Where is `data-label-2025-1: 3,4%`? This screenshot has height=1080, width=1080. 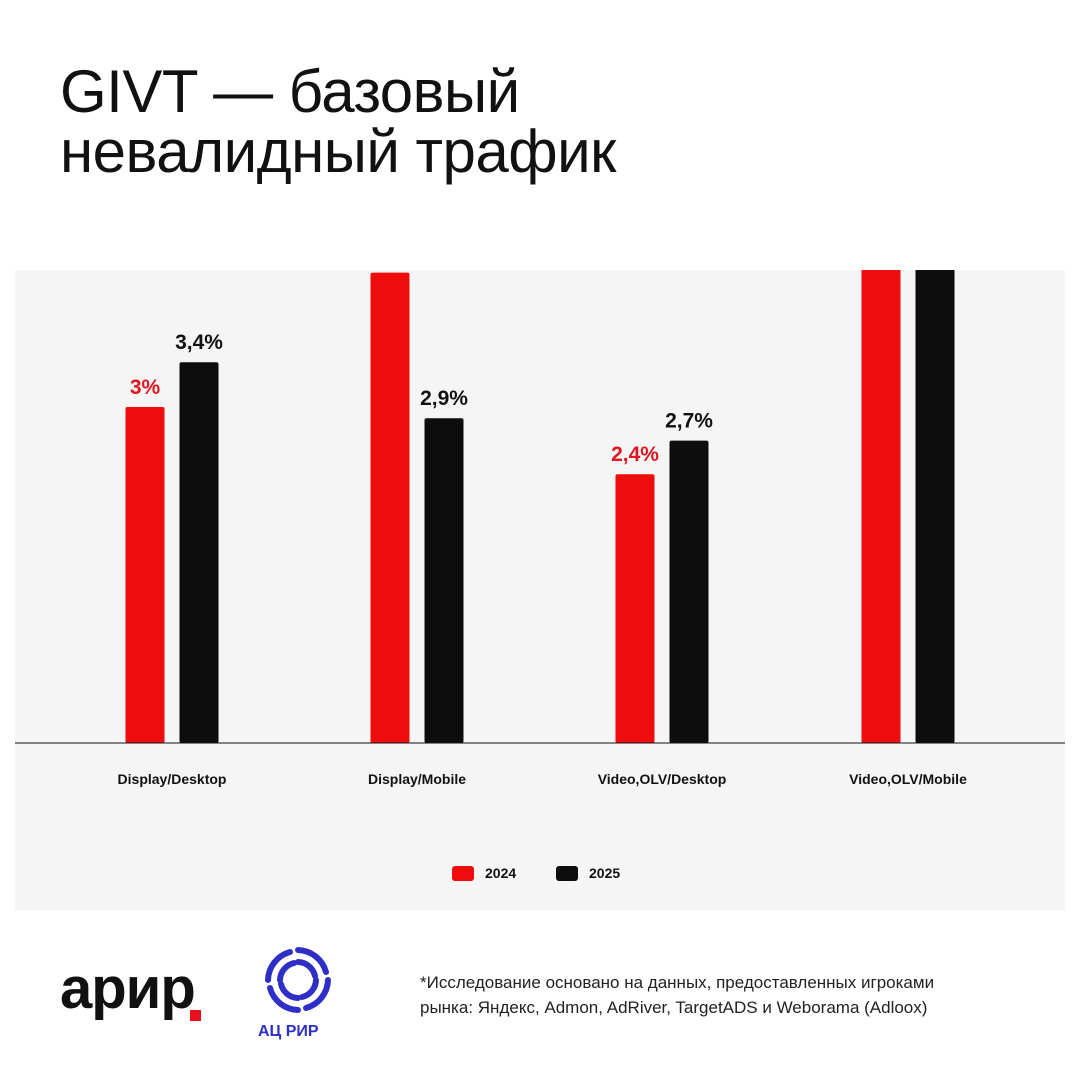
data-label-2025-1: 3,4% is located at coordinates (199, 342).